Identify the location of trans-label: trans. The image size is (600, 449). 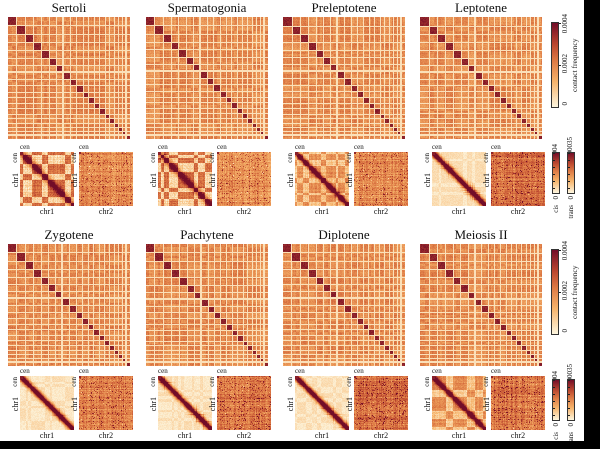
(571, 212).